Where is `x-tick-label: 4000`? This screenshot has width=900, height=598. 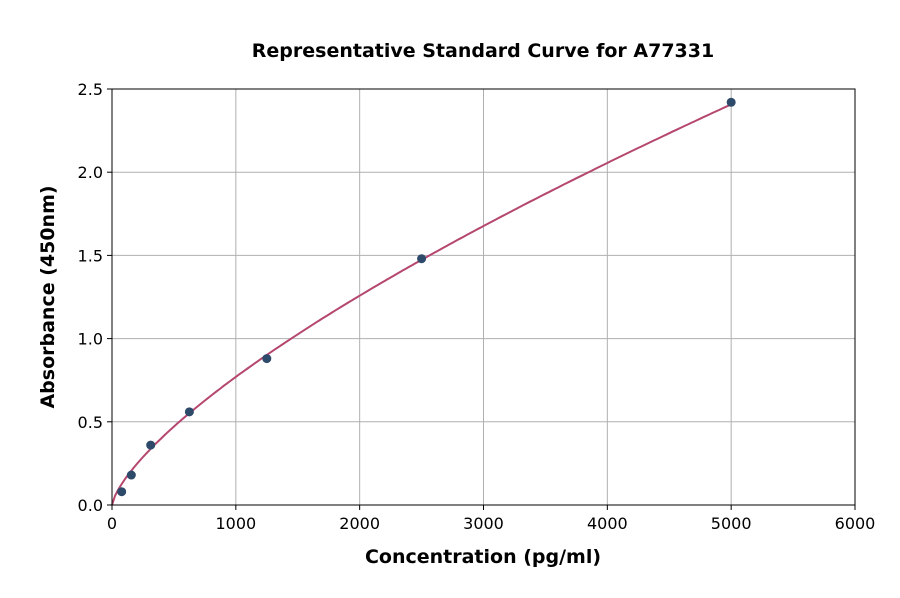 x-tick-label: 4000 is located at coordinates (607, 523).